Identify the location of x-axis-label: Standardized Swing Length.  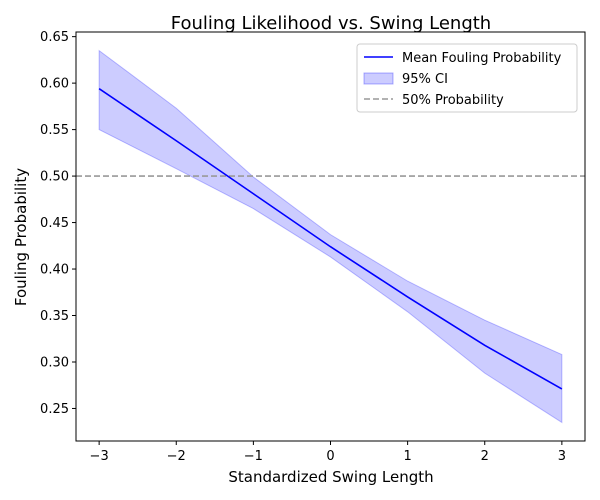
(330, 477).